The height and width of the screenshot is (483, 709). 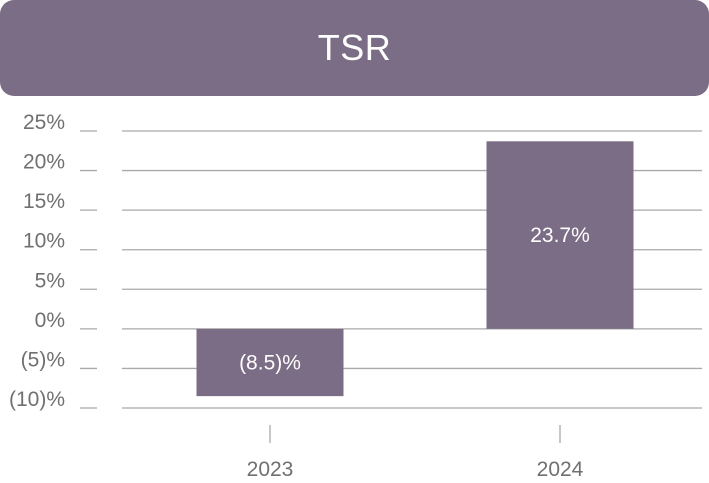 I want to click on y-tick-label: 10%, so click(x=44, y=241).